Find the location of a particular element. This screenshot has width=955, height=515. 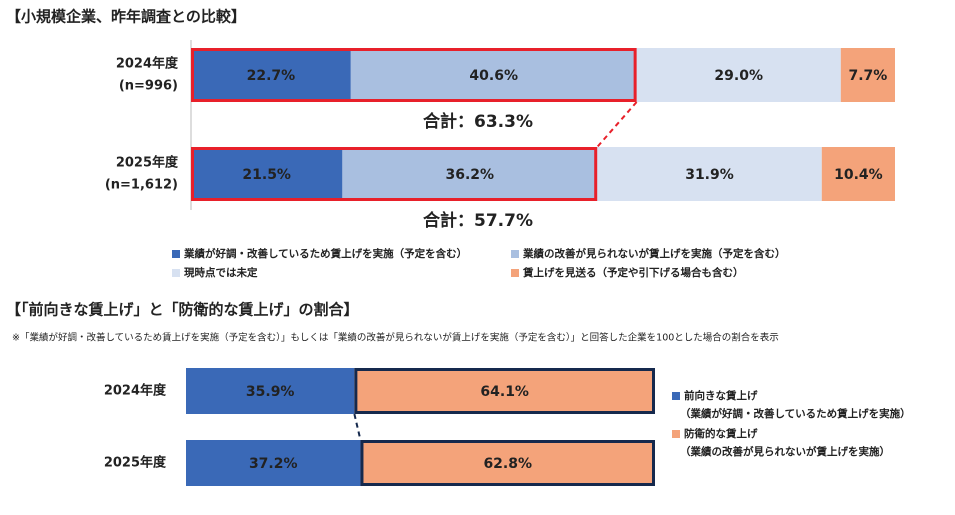

value-label: 37.2% is located at coordinates (273, 464).